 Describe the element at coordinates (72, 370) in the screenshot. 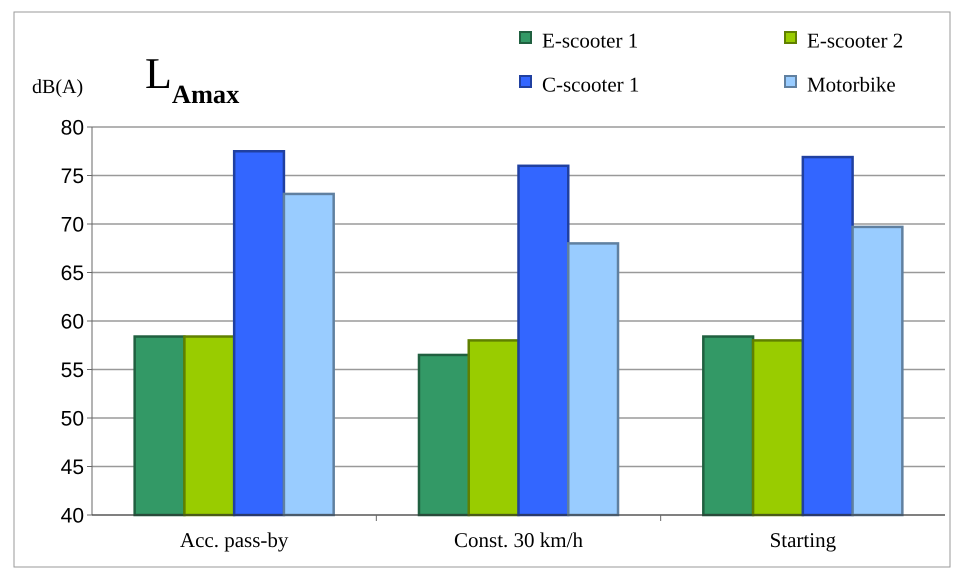

I see `y-tick-label: 55` at that location.